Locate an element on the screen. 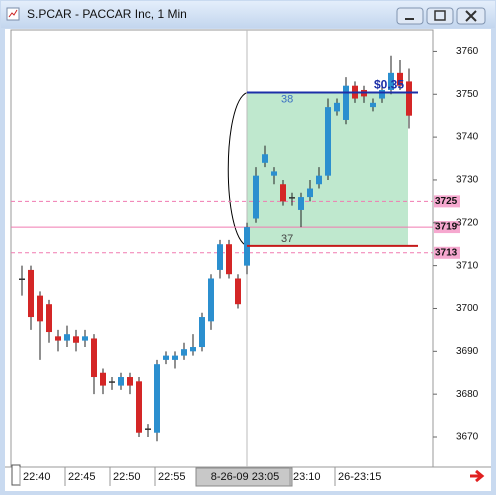  price-level-label: 3725 is located at coordinates (446, 201).